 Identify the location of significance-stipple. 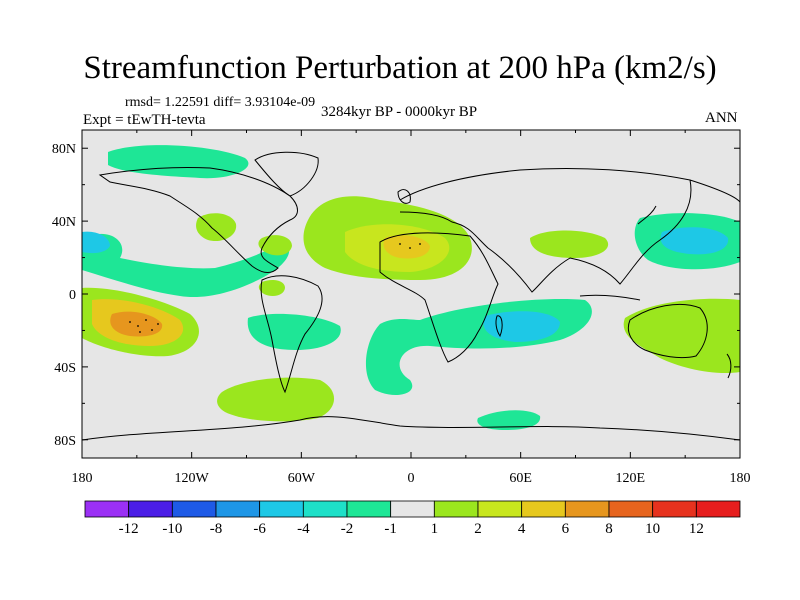
(275, 288).